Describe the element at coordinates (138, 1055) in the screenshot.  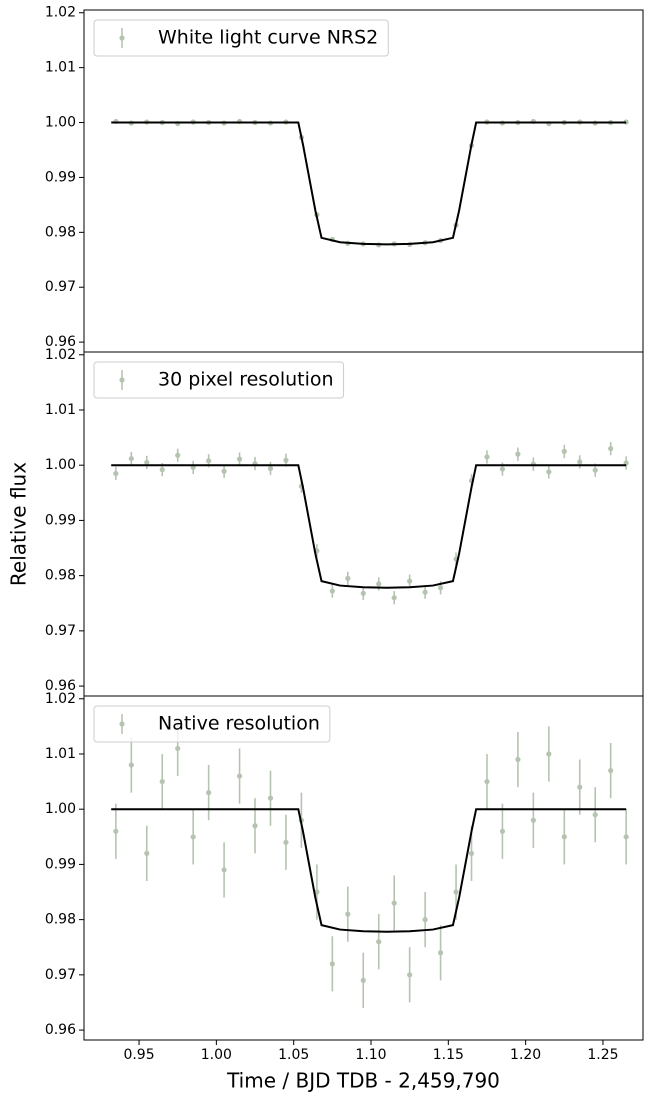
I see `x-tick-label: 0.95` at that location.